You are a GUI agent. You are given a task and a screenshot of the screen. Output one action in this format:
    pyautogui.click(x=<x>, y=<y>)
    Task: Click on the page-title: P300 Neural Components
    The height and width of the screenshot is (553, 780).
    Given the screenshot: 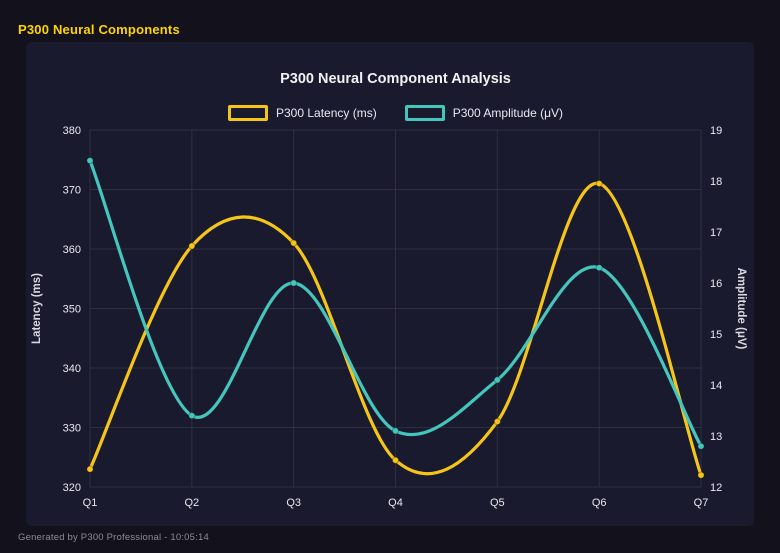 What is the action you would take?
    pyautogui.click(x=99, y=29)
    